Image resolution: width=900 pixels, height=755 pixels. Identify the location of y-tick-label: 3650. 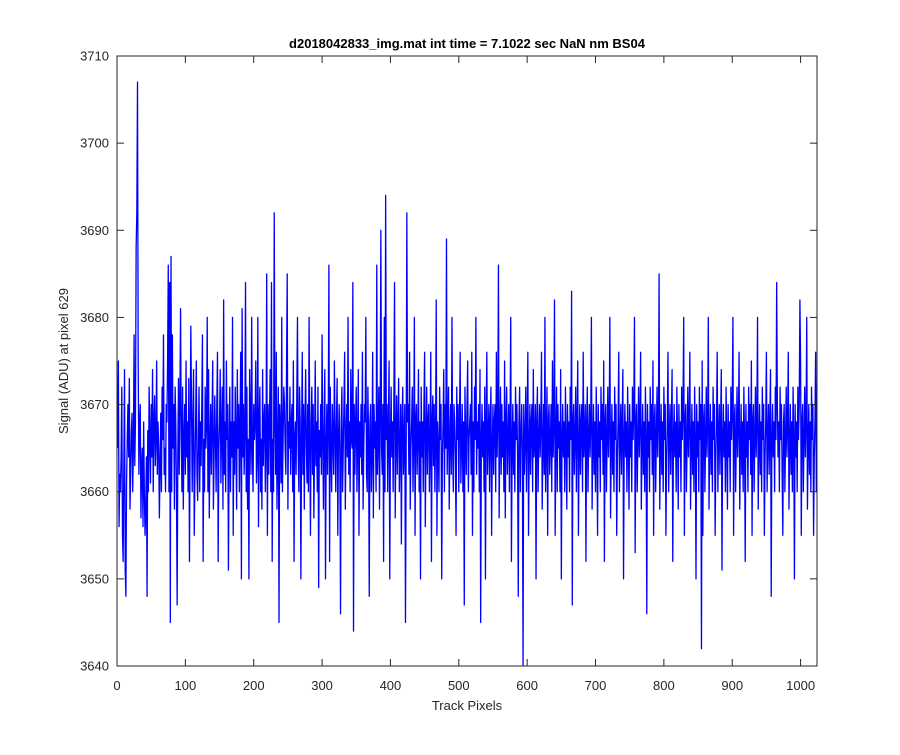
(94, 578).